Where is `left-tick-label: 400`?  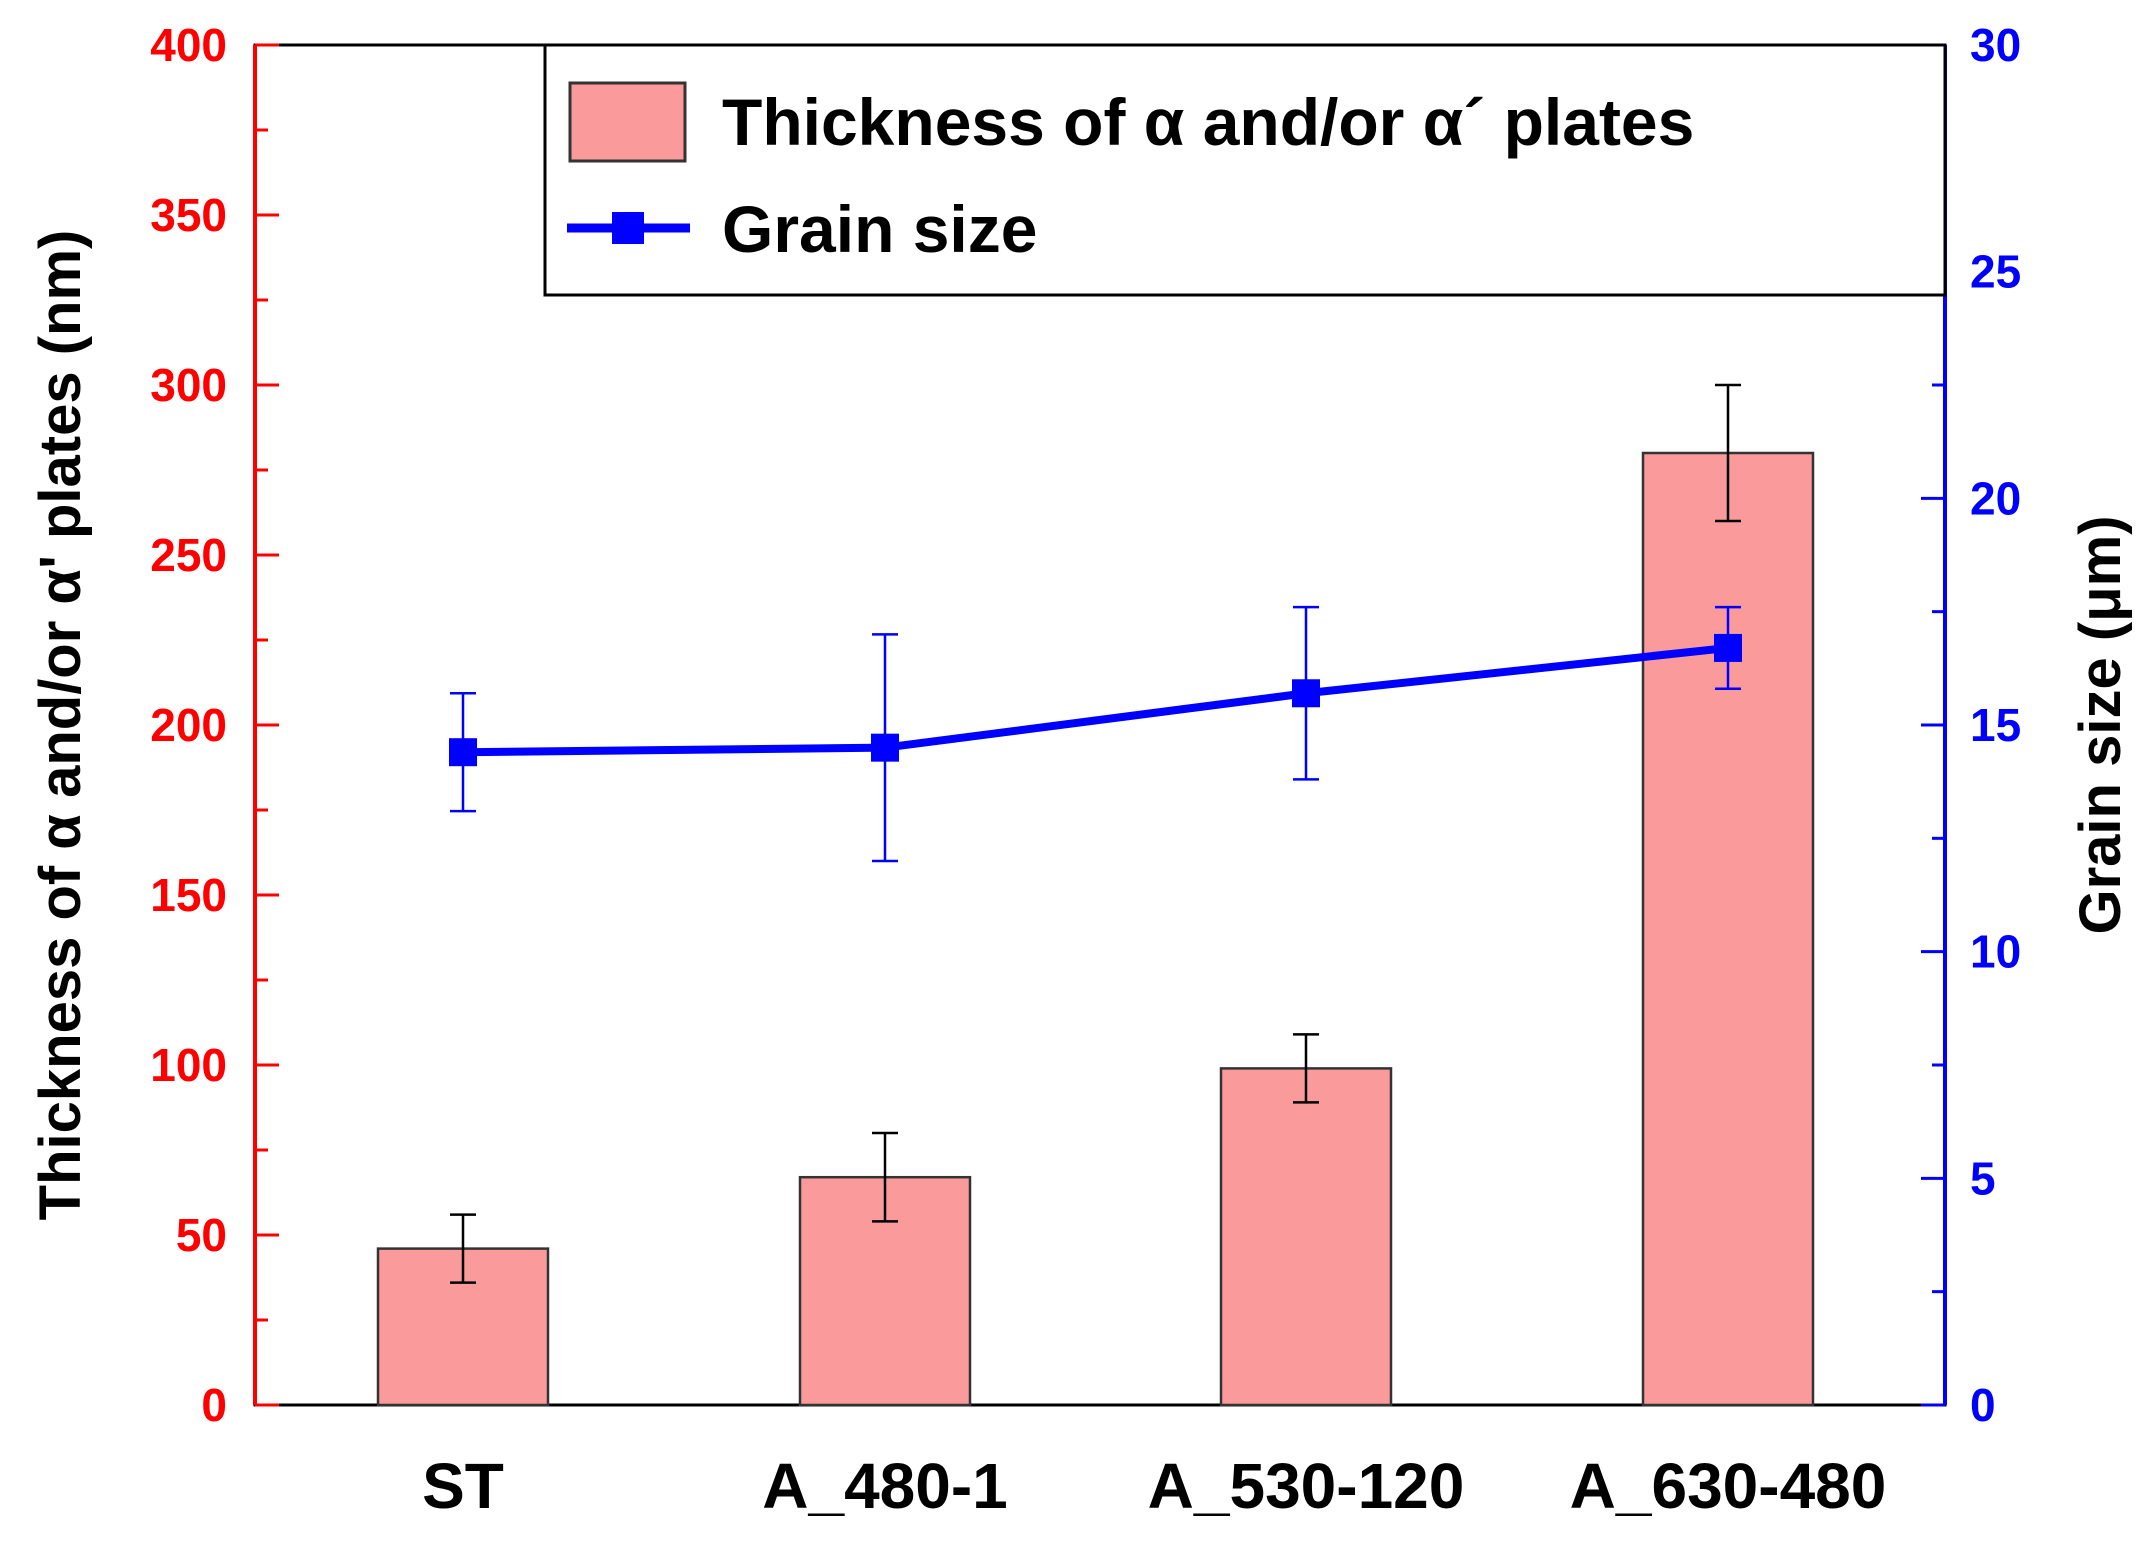 left-tick-label: 400 is located at coordinates (188, 45).